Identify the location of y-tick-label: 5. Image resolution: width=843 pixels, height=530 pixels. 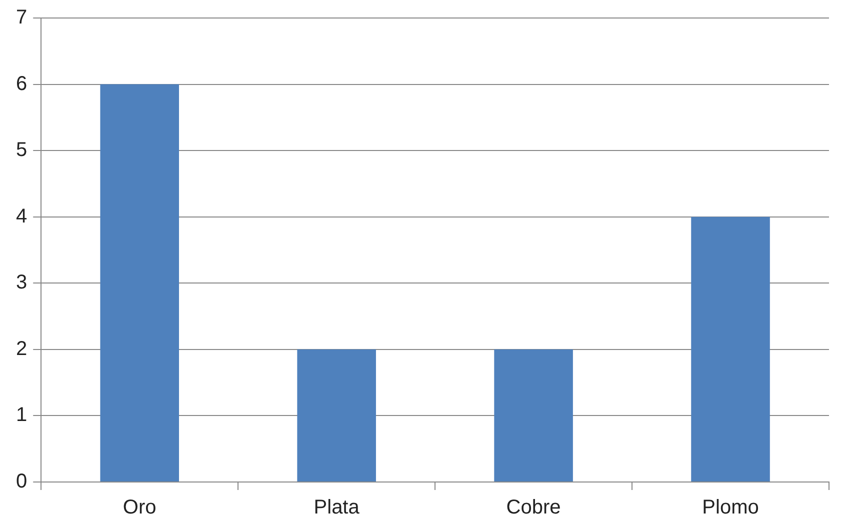
(22, 150).